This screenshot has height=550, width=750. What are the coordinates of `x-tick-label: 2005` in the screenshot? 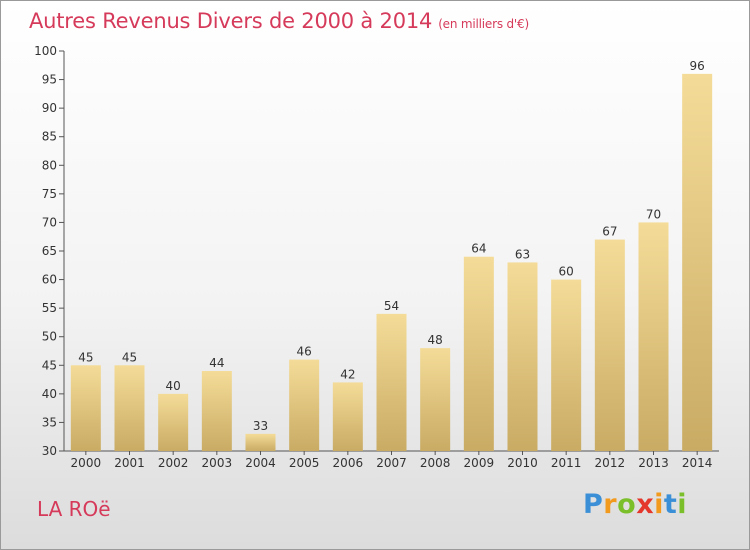 It's located at (304, 463).